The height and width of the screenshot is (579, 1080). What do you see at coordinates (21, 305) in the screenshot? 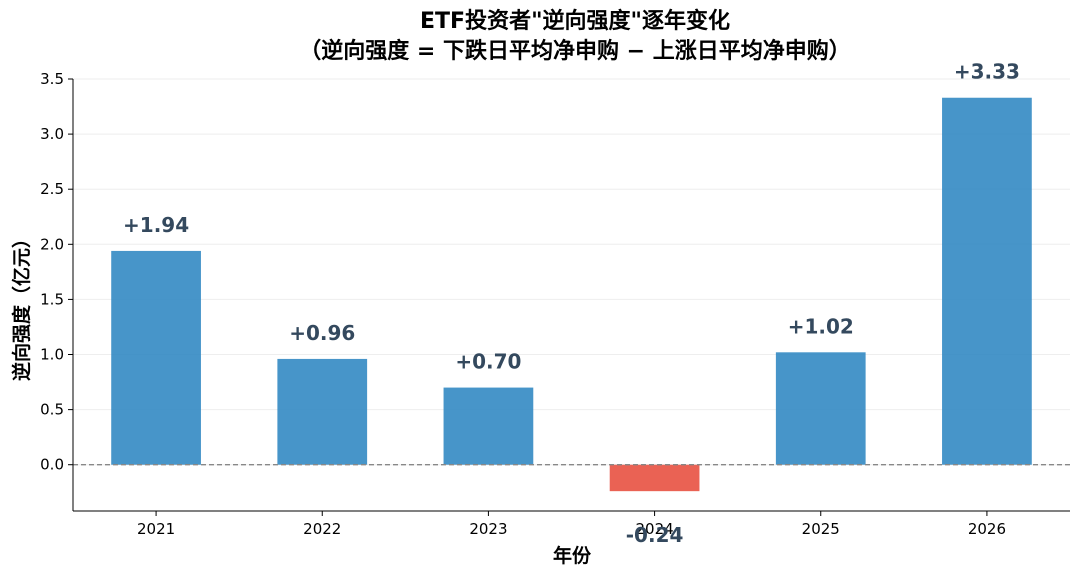
I see `y-axis-label: 逆向强度（亿元）` at bounding box center [21, 305].